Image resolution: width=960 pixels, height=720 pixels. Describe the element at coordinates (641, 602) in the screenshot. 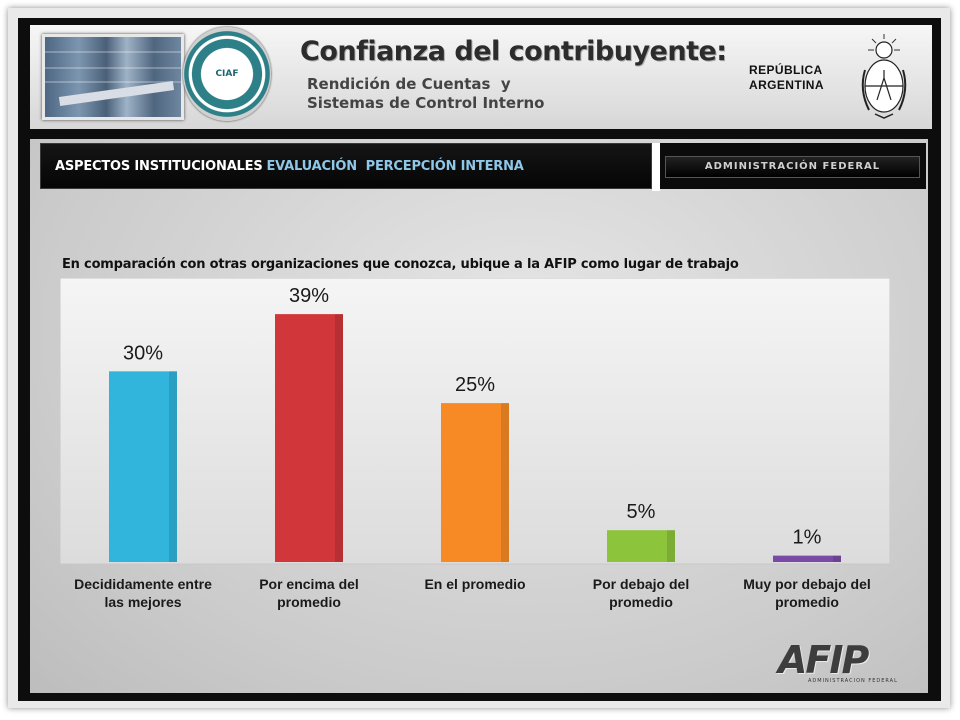

I see `category-label-3-1: promedio` at that location.